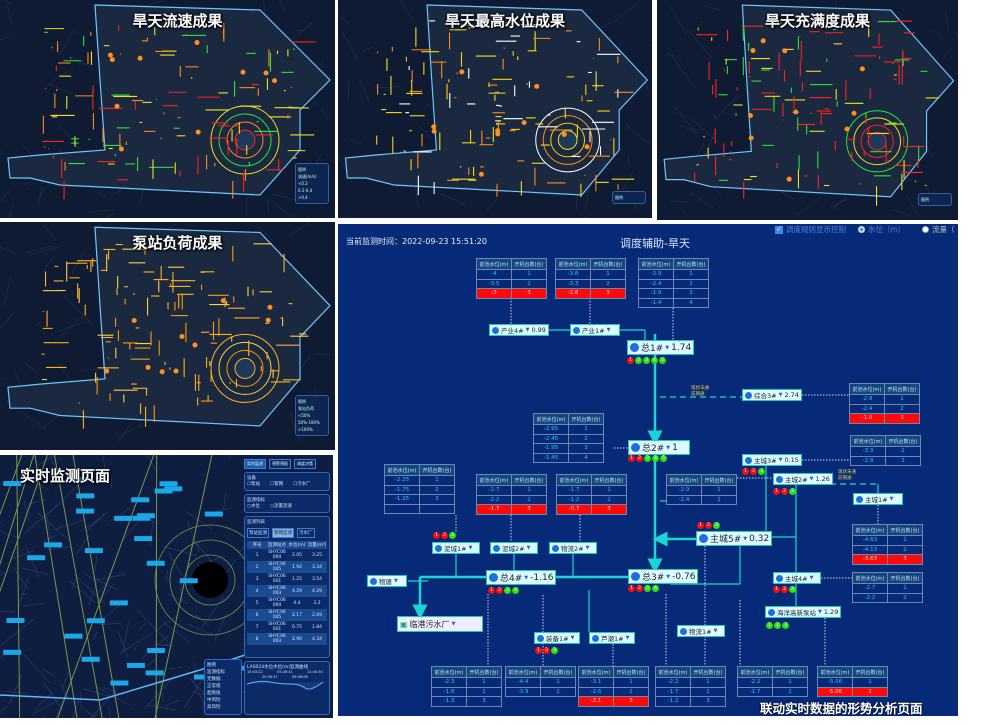 This screenshot has height=724, width=1000. What do you see at coordinates (287, 591) in the screenshot?
I see `table-row: 4 SHYC06 003 4.29 4.29` at bounding box center [287, 591].